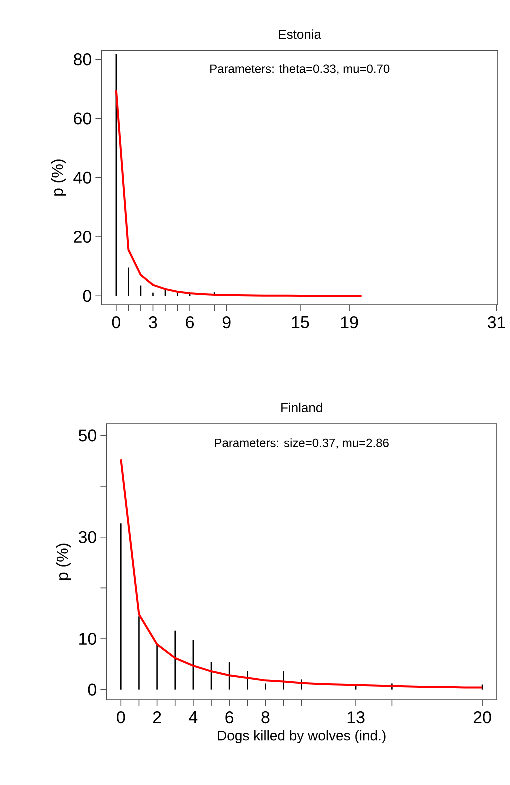  I want to click on chart-title: Estonia, so click(300, 35).